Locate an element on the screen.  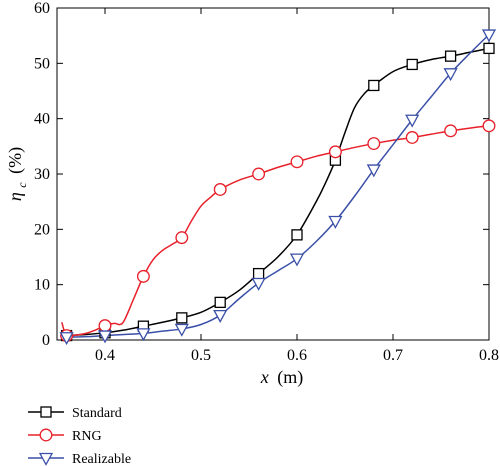
x-tick-label: 0.7 is located at coordinates (393, 355).